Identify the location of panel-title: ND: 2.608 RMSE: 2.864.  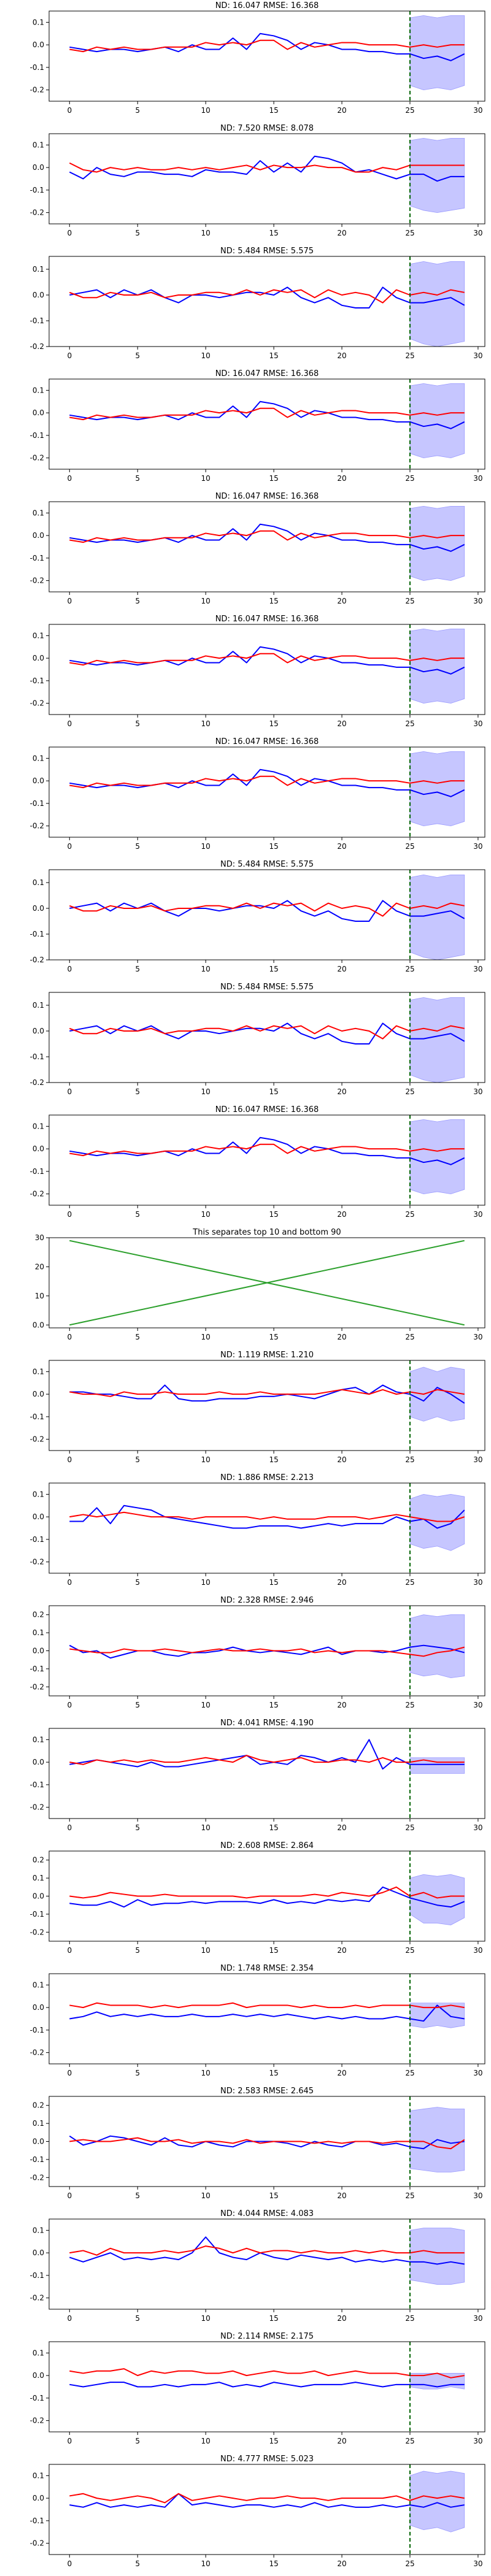
(267, 1845).